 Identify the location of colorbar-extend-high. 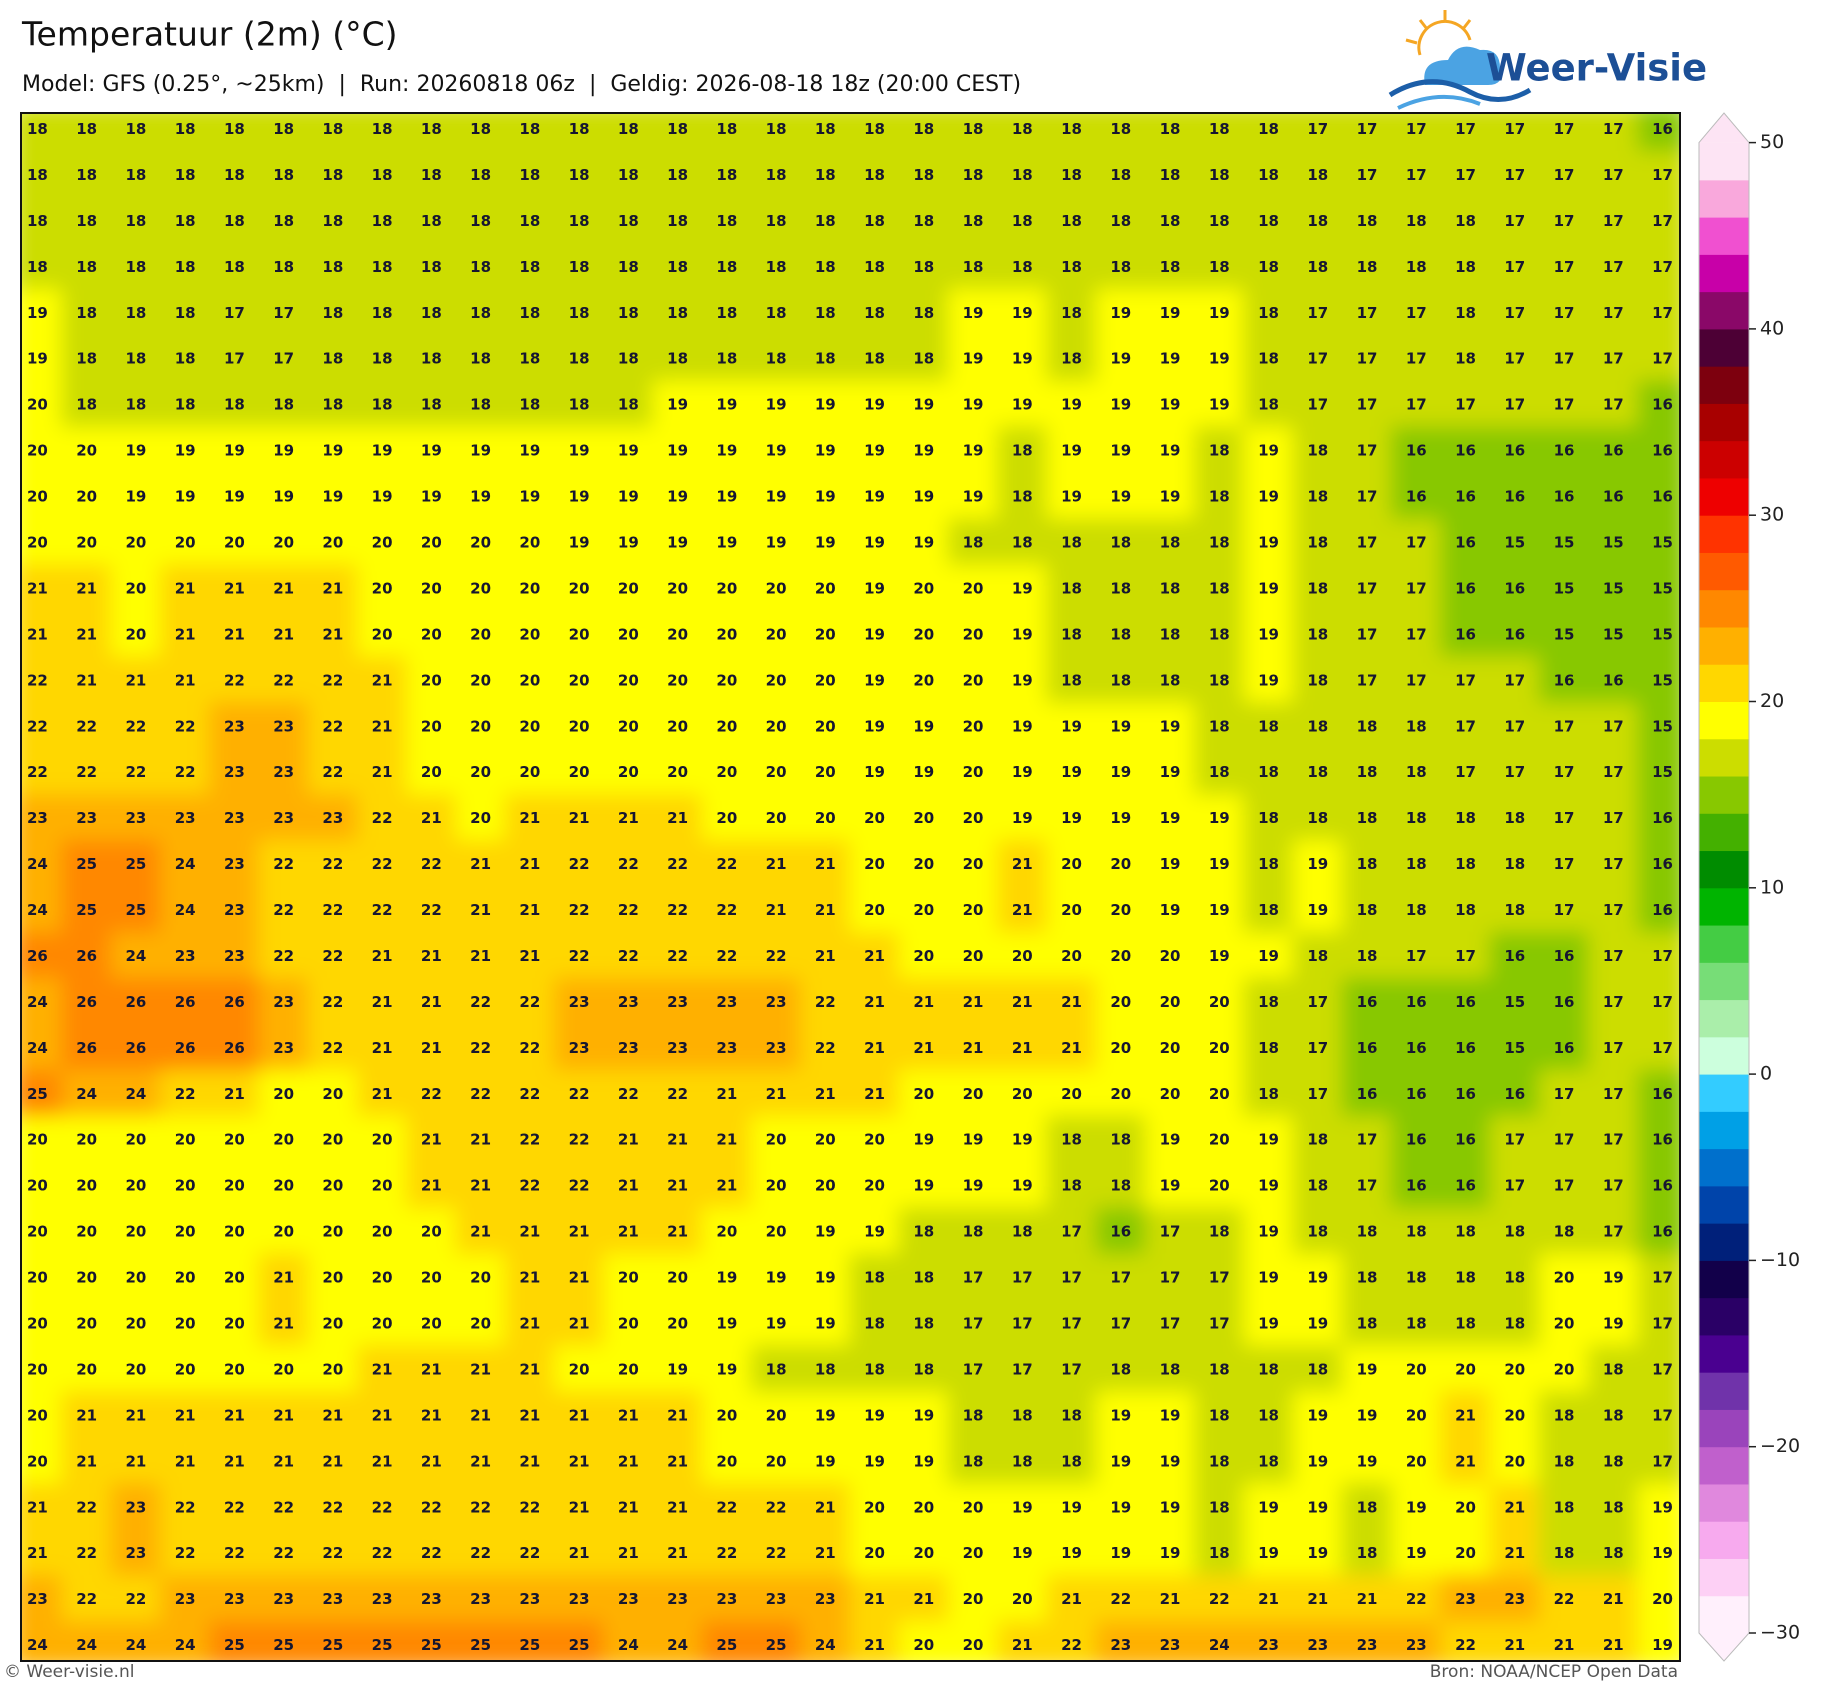
(1724, 128).